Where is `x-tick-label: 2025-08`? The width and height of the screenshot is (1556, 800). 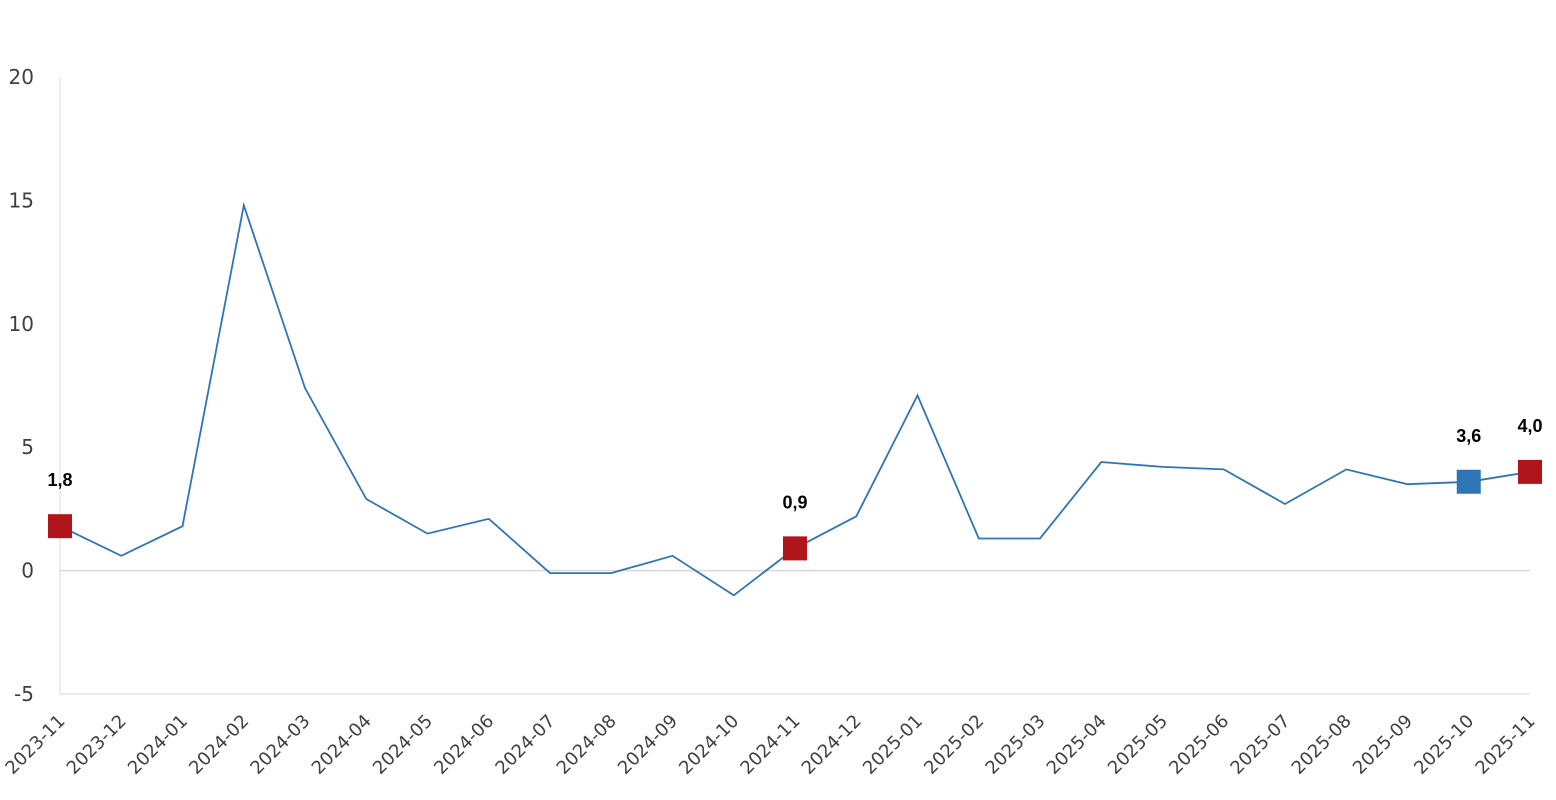
x-tick-label: 2025-08 is located at coordinates (1322, 745).